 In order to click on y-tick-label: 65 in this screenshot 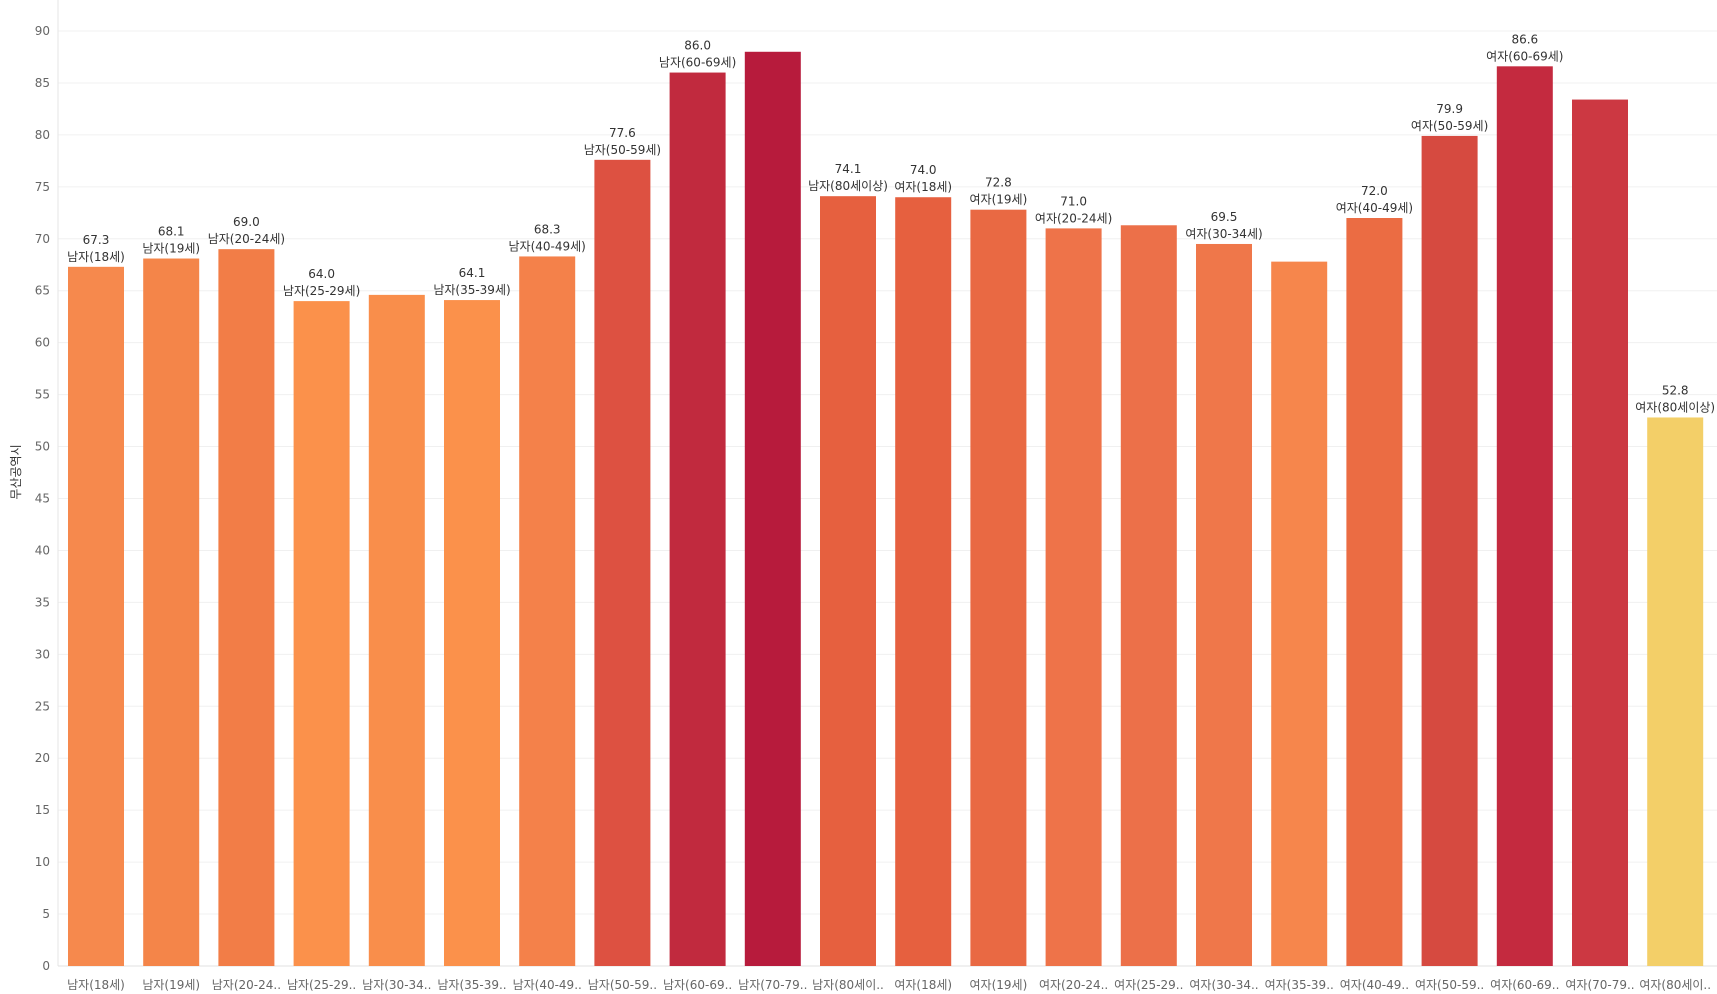, I will do `click(42, 291)`.